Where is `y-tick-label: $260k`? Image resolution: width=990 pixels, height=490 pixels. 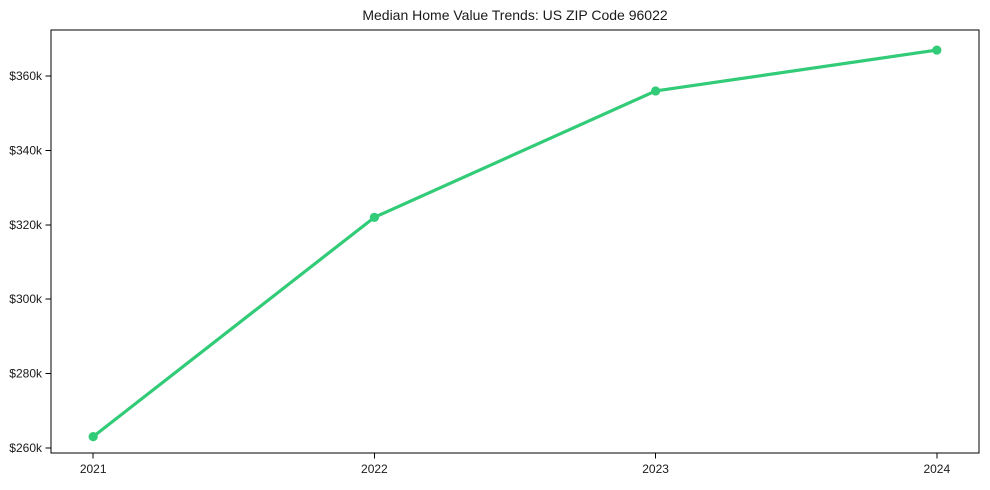
y-tick-label: $260k is located at coordinates (26, 448).